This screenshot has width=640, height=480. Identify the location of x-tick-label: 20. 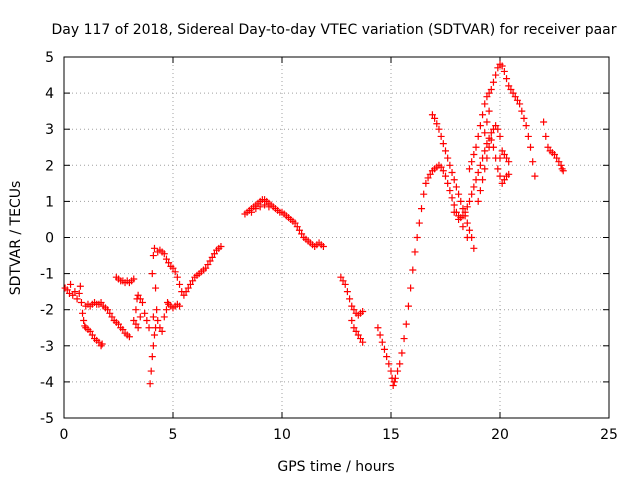
(500, 435).